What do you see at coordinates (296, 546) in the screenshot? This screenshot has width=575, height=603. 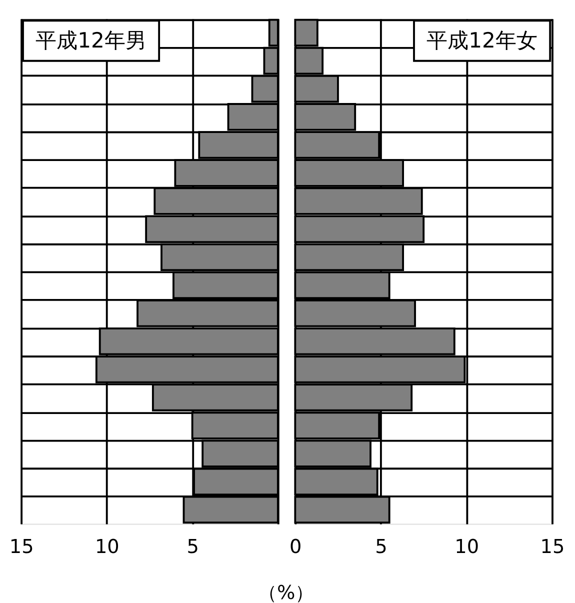 I see `x-tick-label: 0` at bounding box center [296, 546].